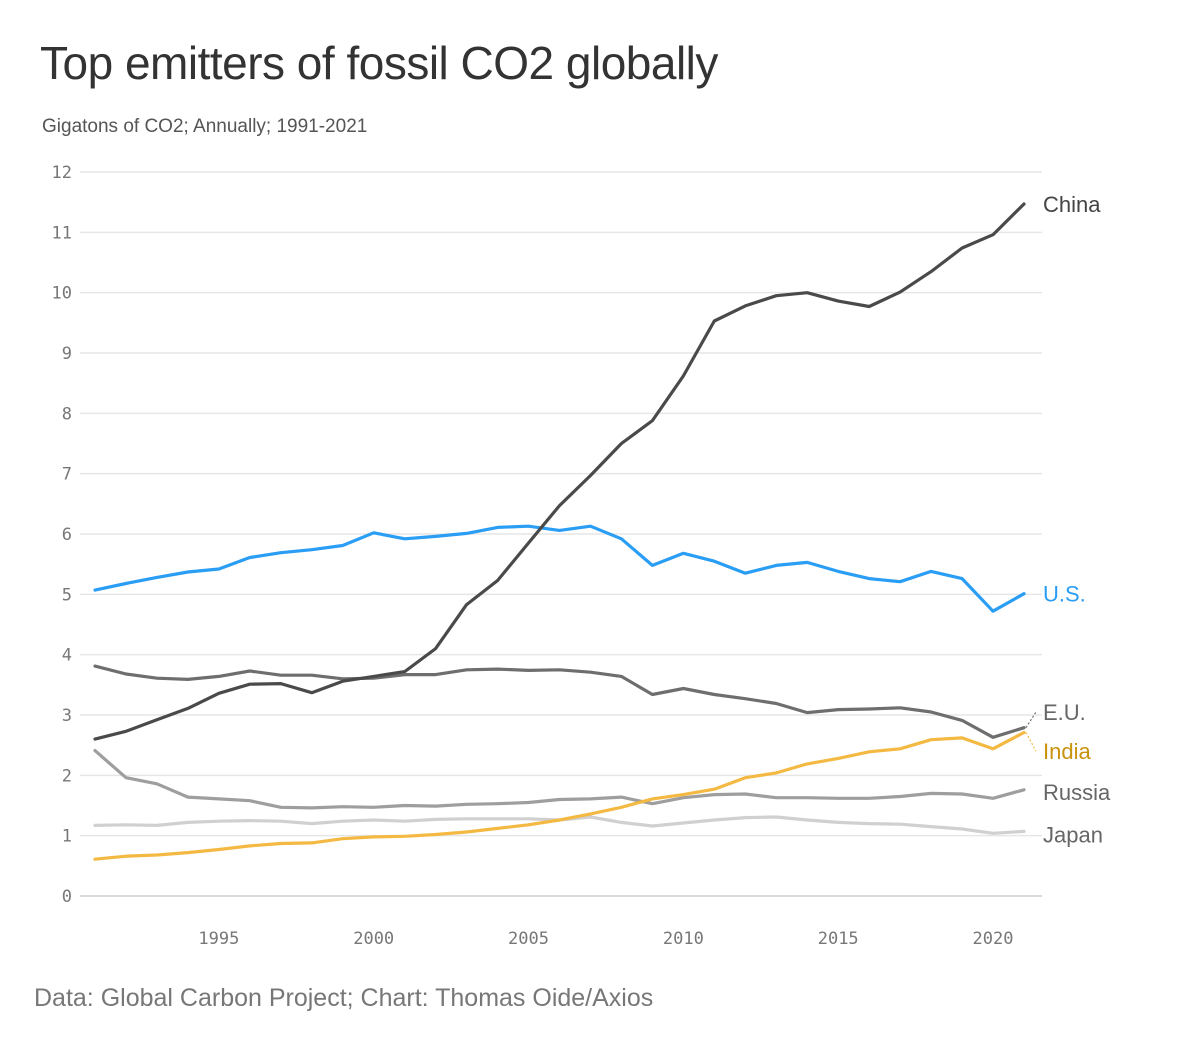 The image size is (1180, 1038). What do you see at coordinates (605, 939) in the screenshot?
I see `x-axis-ticks: 1995 2000 2005 2010 2015 2020` at bounding box center [605, 939].